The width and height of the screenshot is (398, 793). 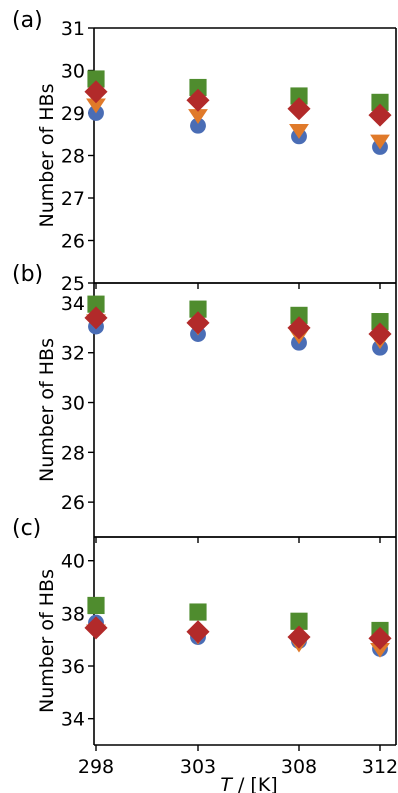 I want to click on y-tick-label: 40, so click(x=73, y=562).